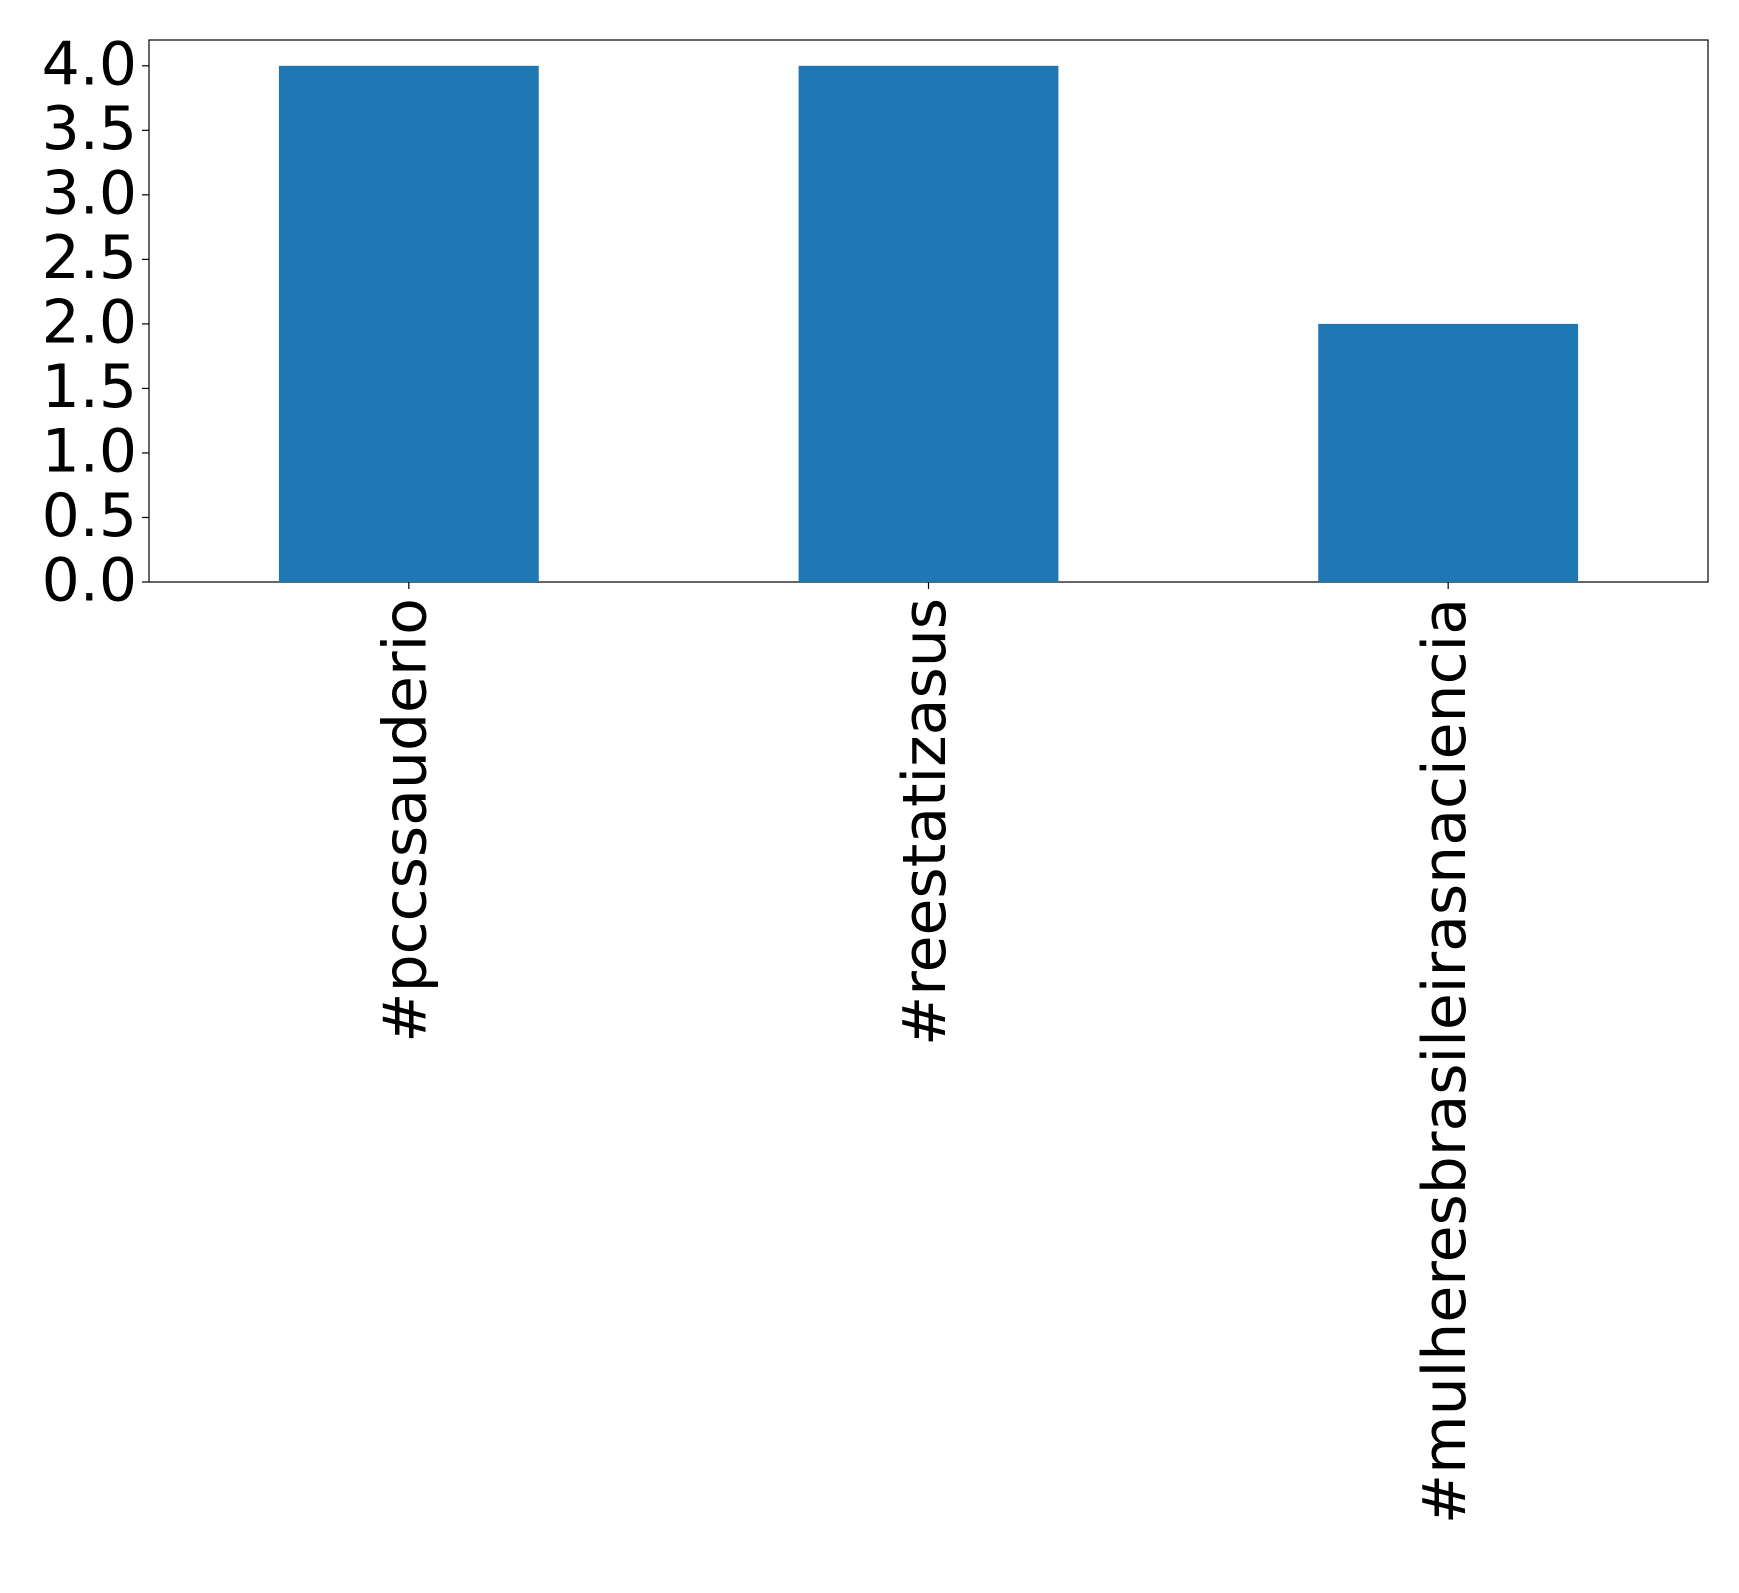  Describe the element at coordinates (925, 822) in the screenshot. I see `x-tick-label: #reestatizasus` at that location.